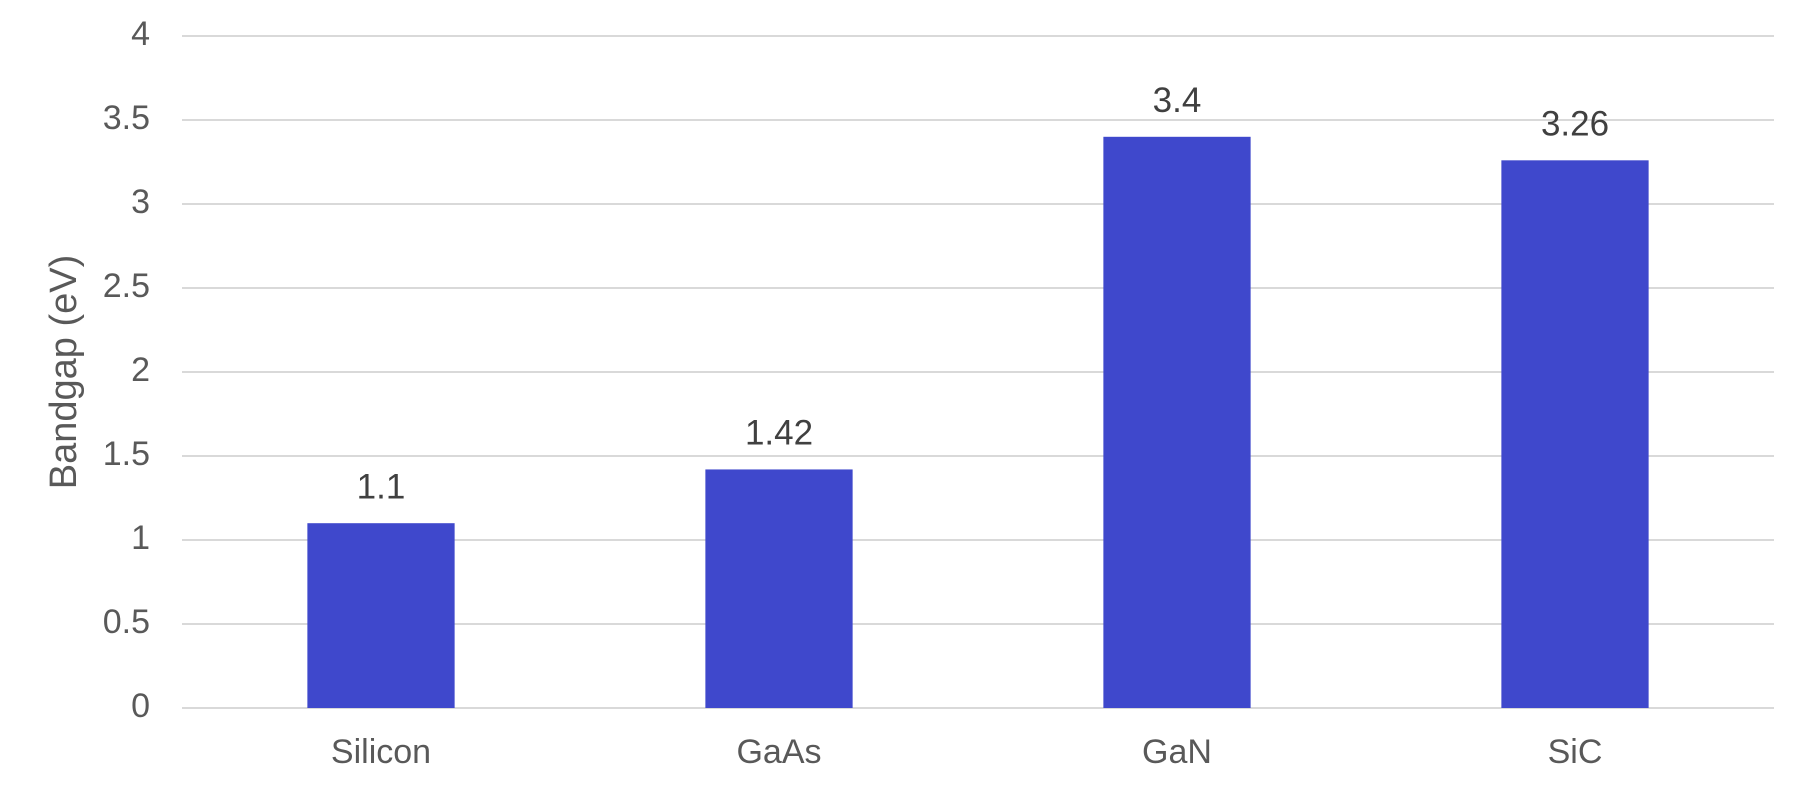 This screenshot has width=1800, height=791. Describe the element at coordinates (779, 433) in the screenshot. I see `value-label: 1.42` at that location.